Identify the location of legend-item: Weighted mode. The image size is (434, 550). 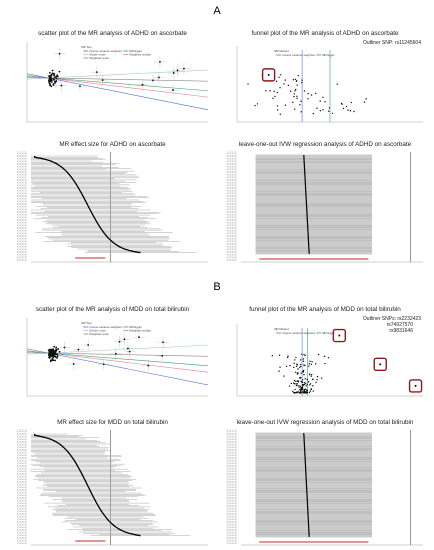
(99, 58).